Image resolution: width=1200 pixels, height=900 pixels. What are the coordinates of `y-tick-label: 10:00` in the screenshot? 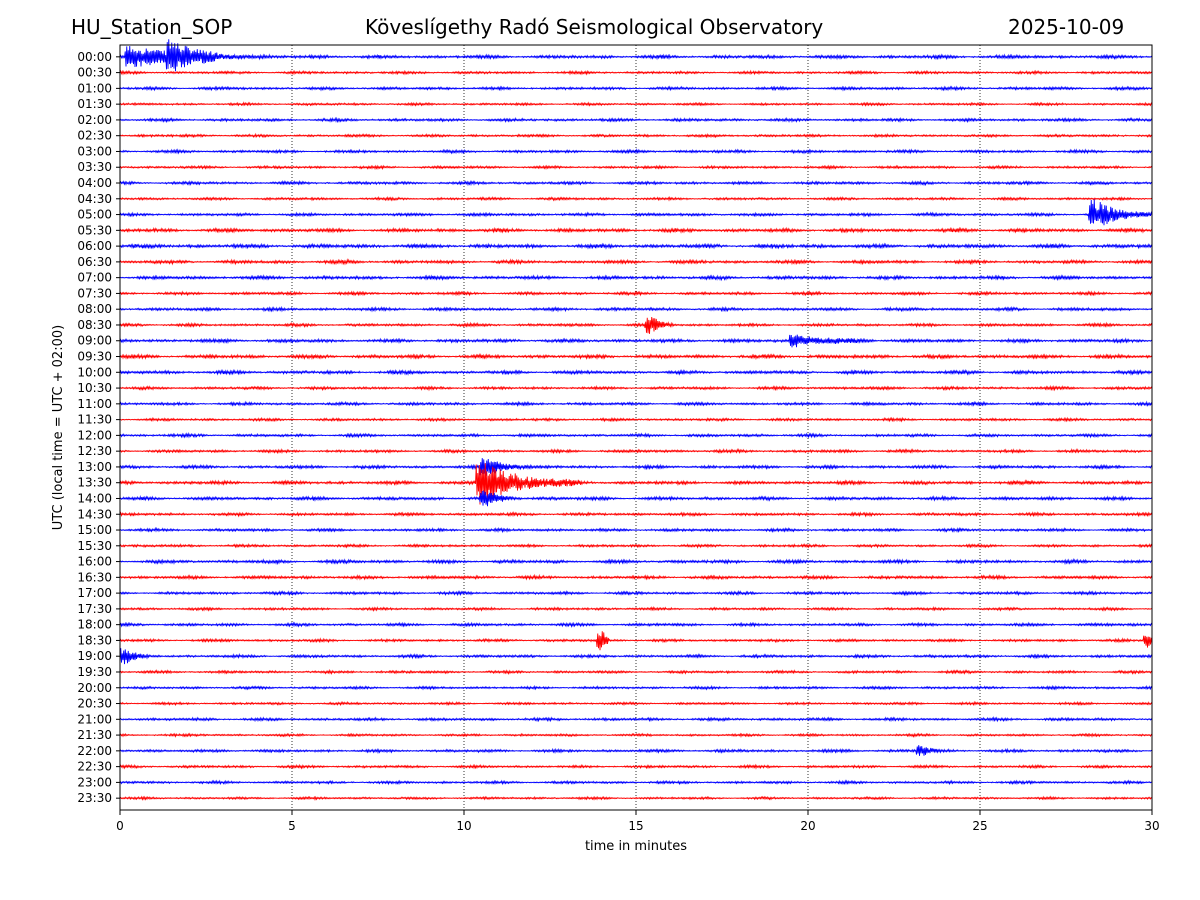 It's located at (94, 372).